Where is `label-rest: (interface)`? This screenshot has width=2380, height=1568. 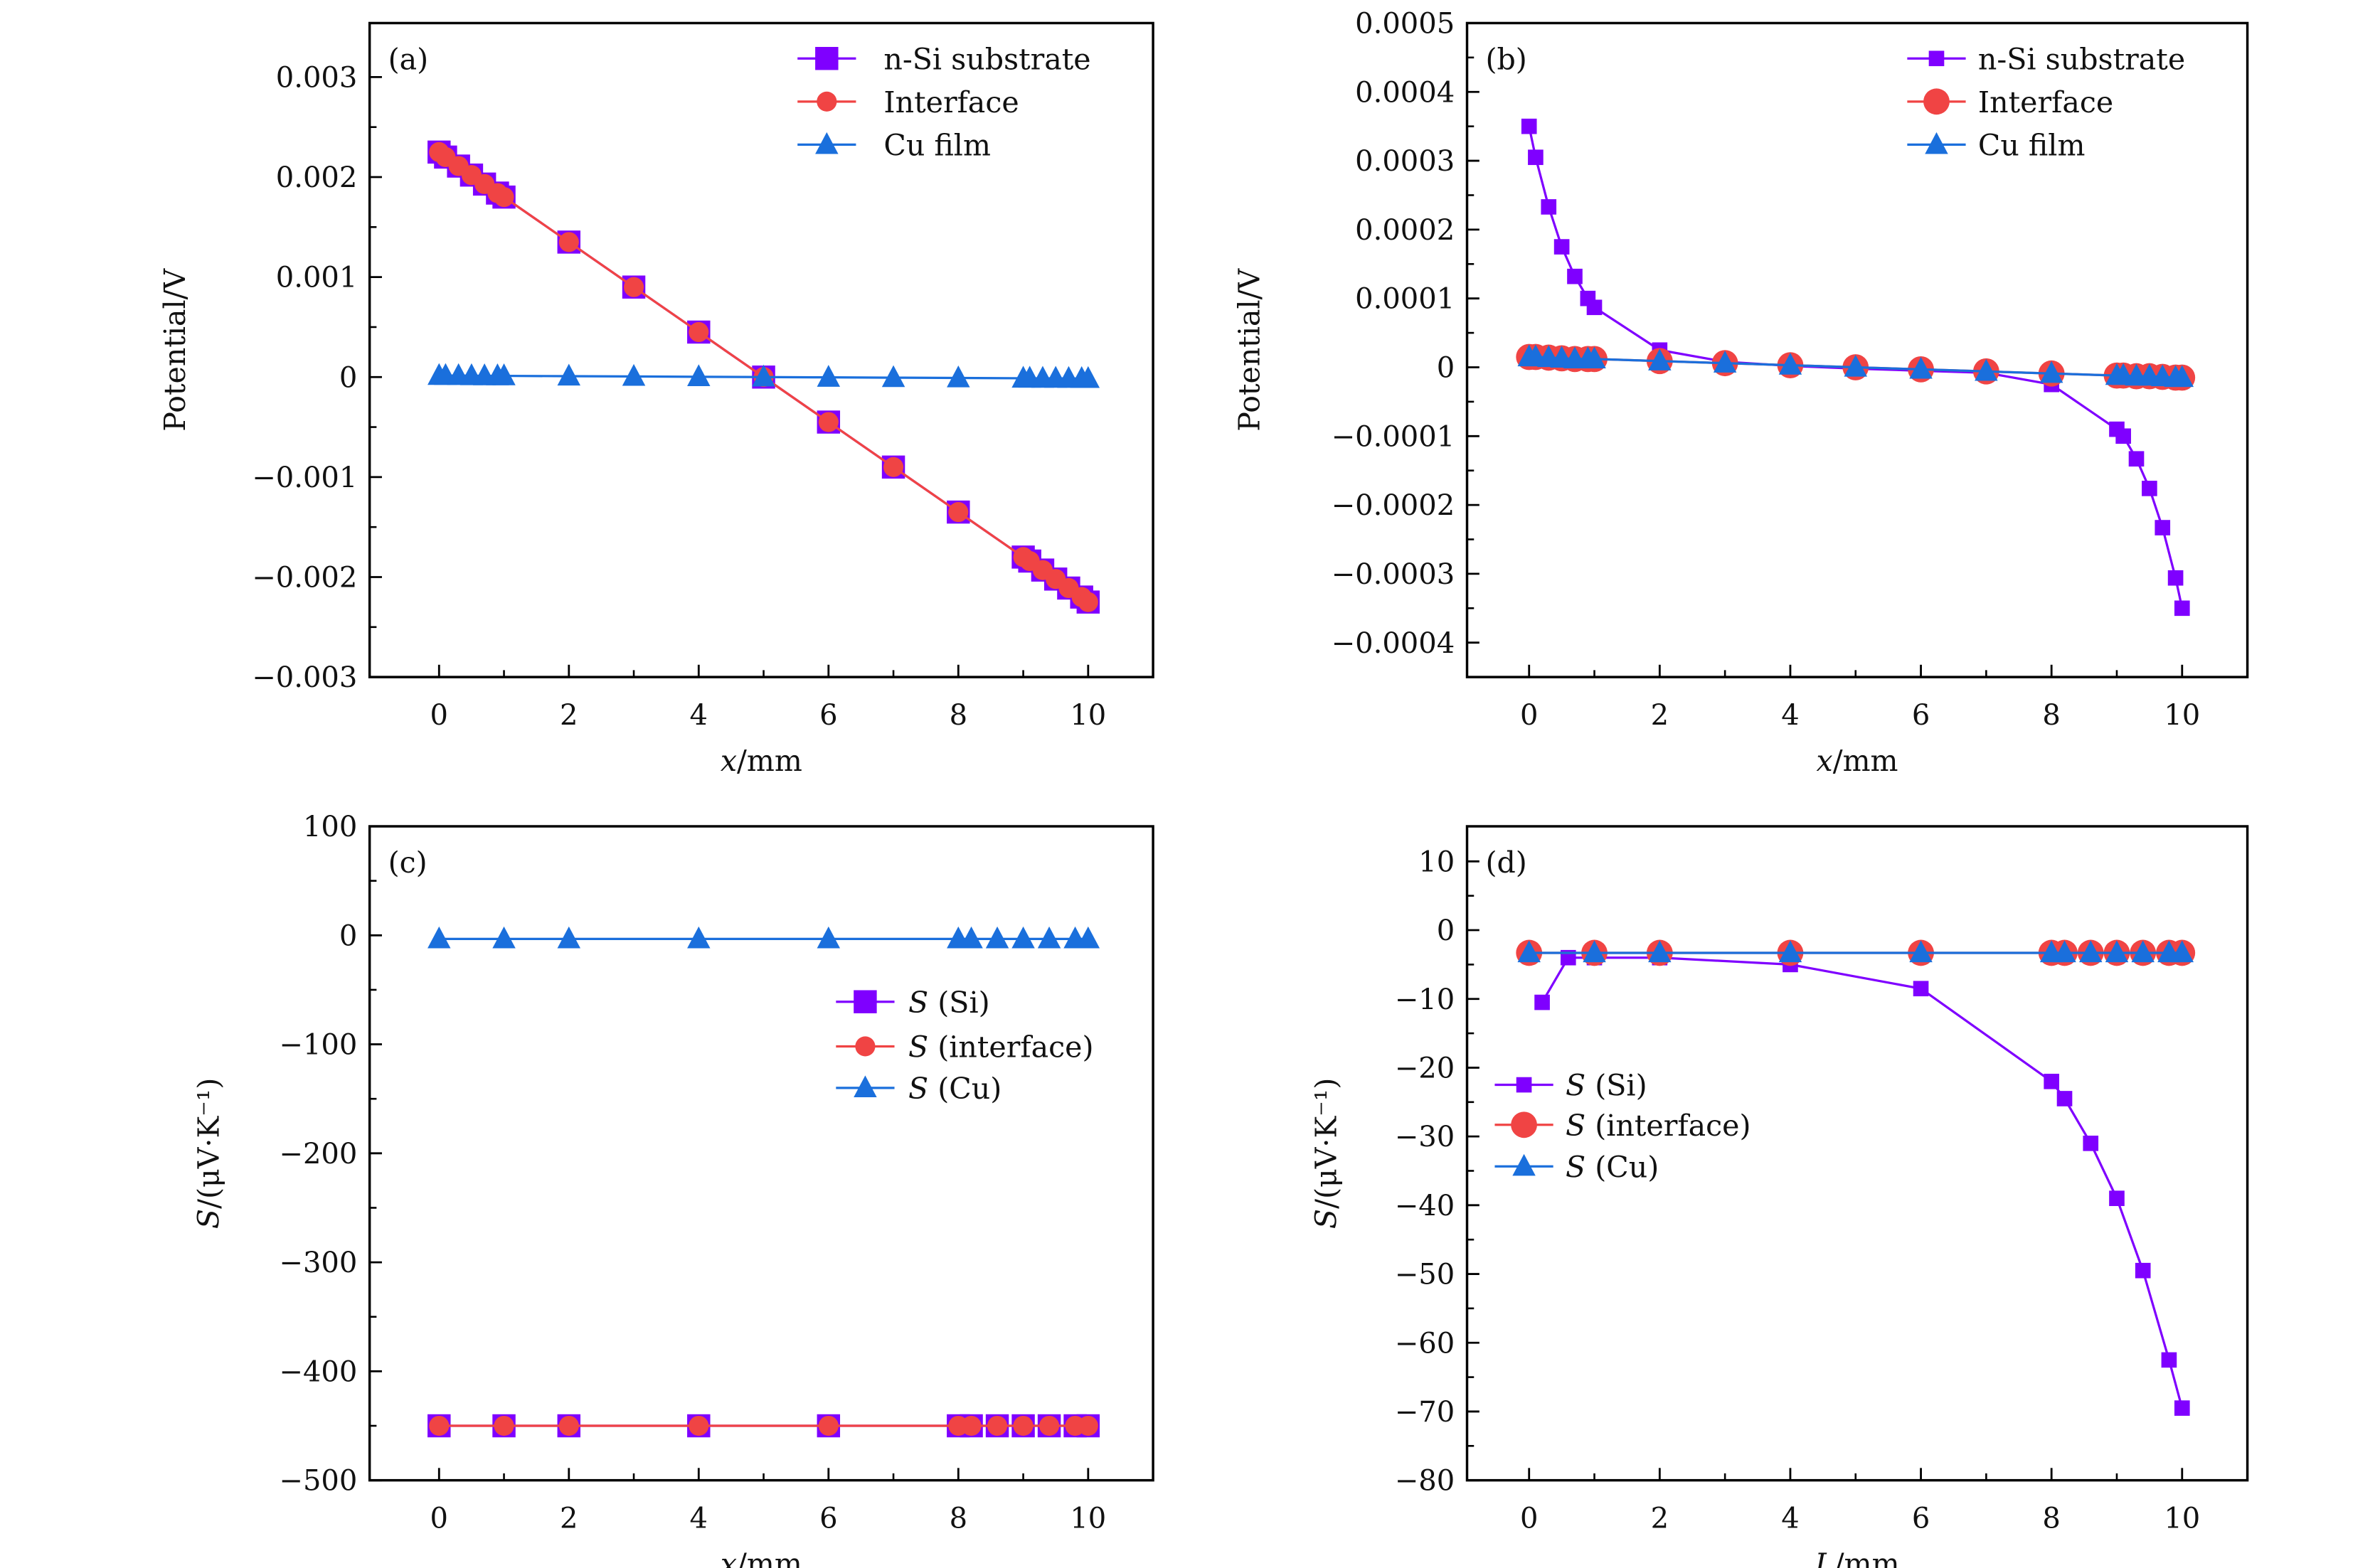 label-rest: (interface) is located at coordinates (1668, 1126).